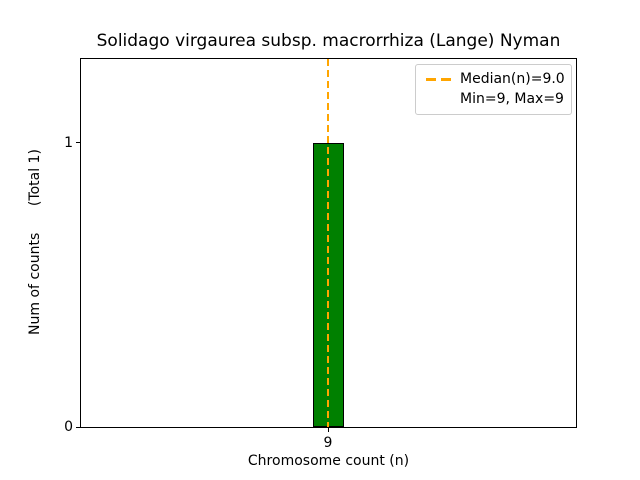 This screenshot has width=640, height=480. What do you see at coordinates (512, 99) in the screenshot?
I see `legend-minmax-label: Min=9, Max=9` at bounding box center [512, 99].